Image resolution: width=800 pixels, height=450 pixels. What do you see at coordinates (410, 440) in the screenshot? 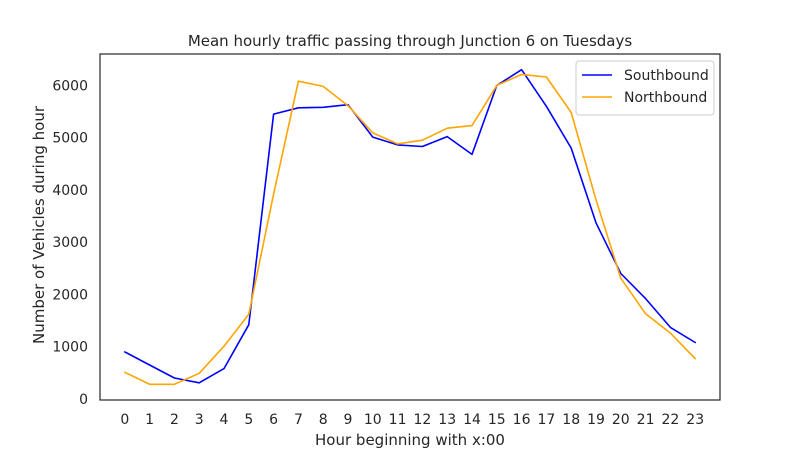
I see `x-axis-label: Hour beginning with x:00` at bounding box center [410, 440].